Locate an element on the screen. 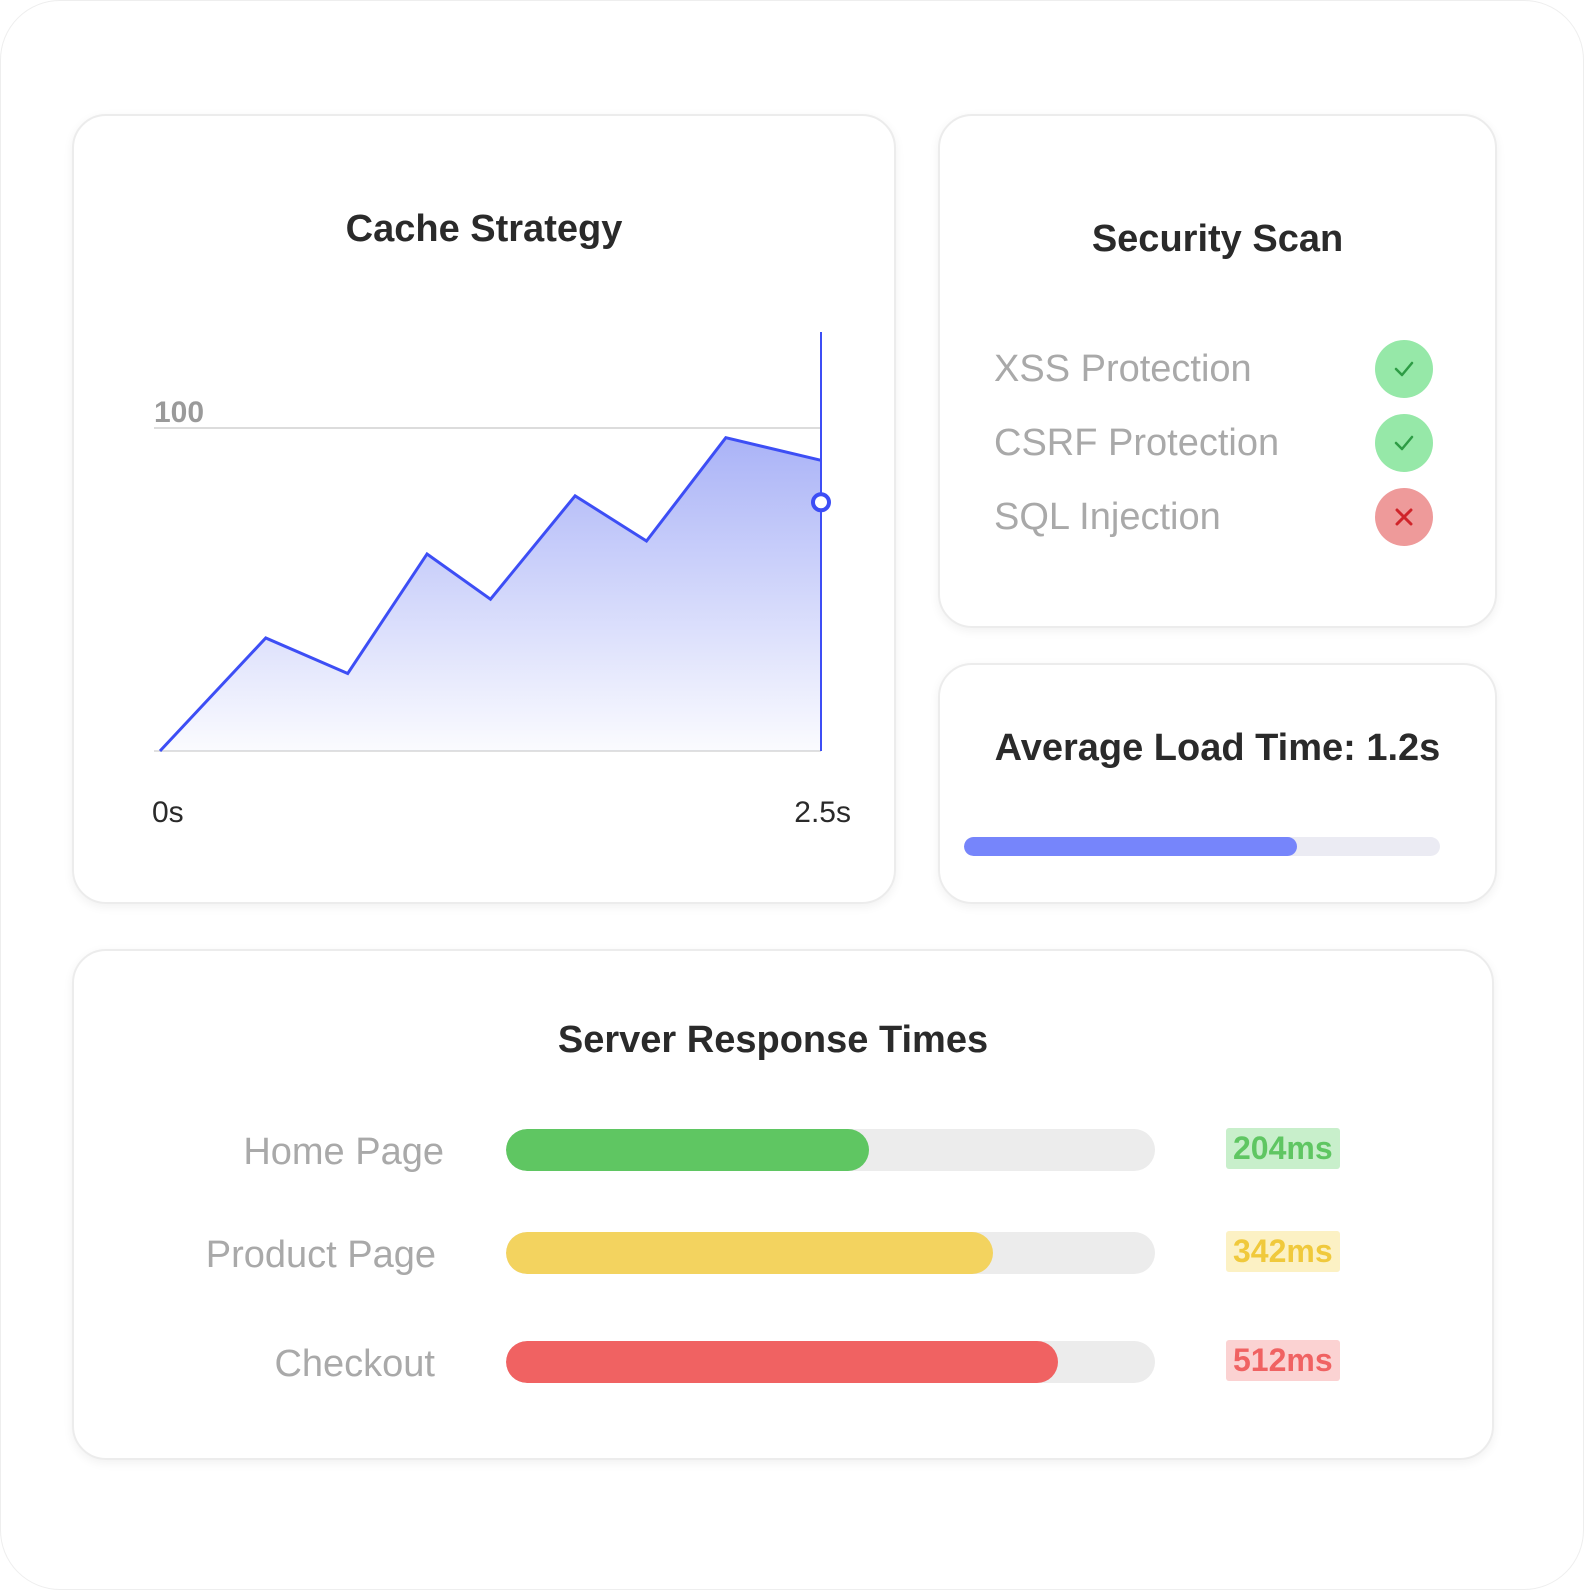  x-tick-label: 0s is located at coordinates (168, 812).